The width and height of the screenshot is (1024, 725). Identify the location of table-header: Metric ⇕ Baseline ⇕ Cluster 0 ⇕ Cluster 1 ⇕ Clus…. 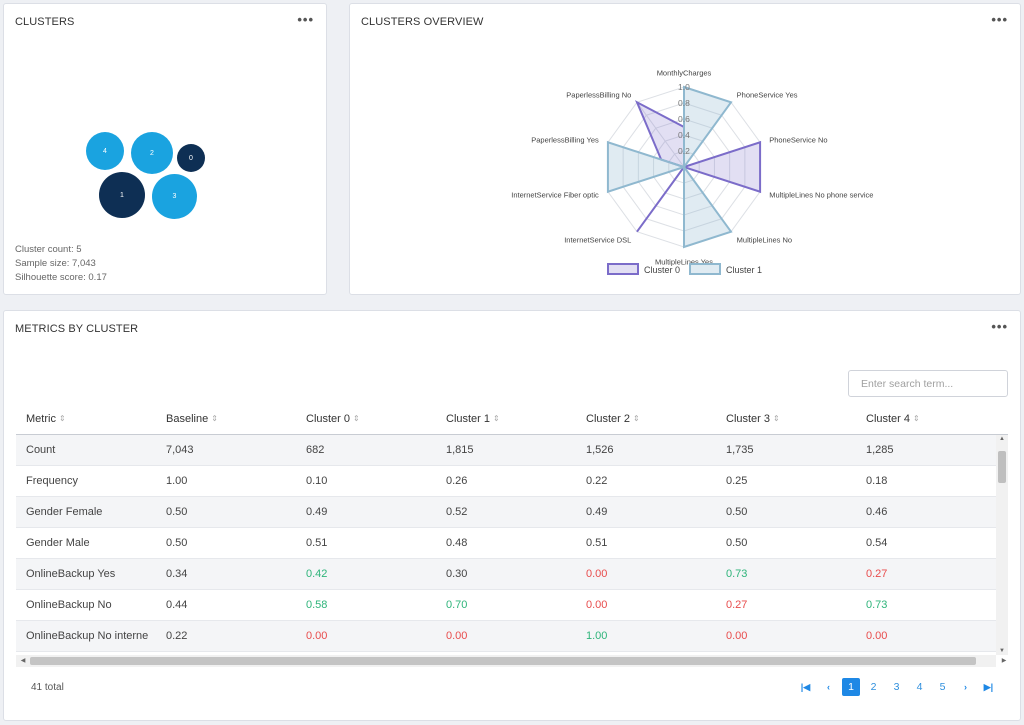
(512, 419).